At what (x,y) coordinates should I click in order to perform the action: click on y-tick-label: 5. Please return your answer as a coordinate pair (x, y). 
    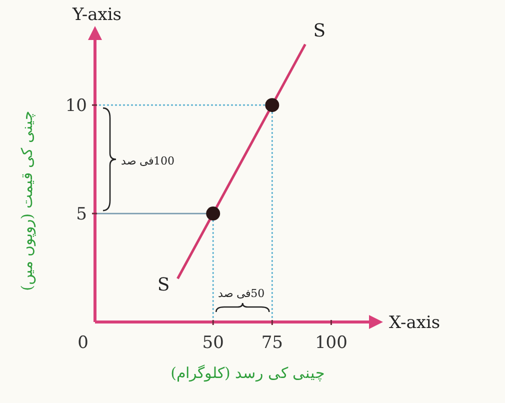
    Looking at the image, I should click on (81, 214).